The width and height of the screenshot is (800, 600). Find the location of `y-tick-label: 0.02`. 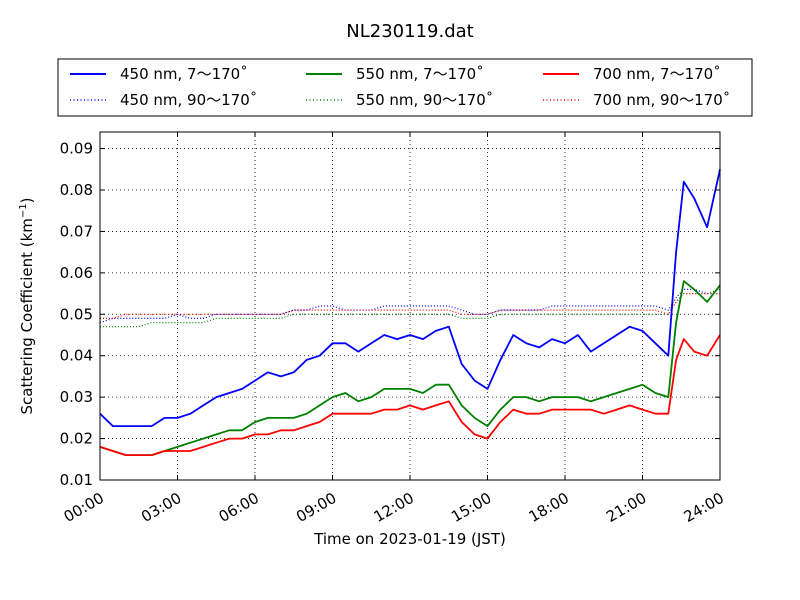

y-tick-label: 0.02 is located at coordinates (76, 439).